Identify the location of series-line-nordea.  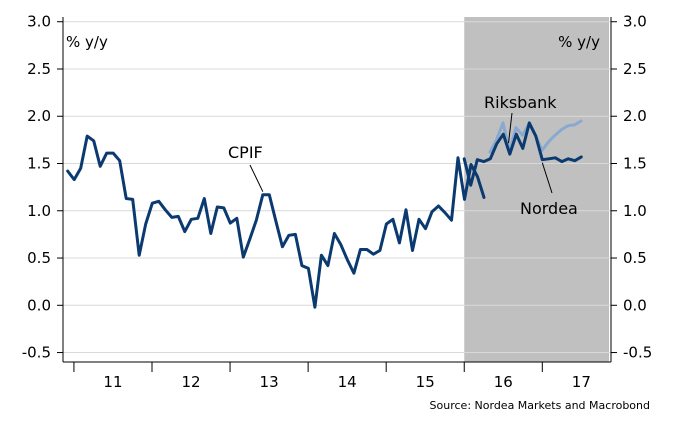
(522, 154).